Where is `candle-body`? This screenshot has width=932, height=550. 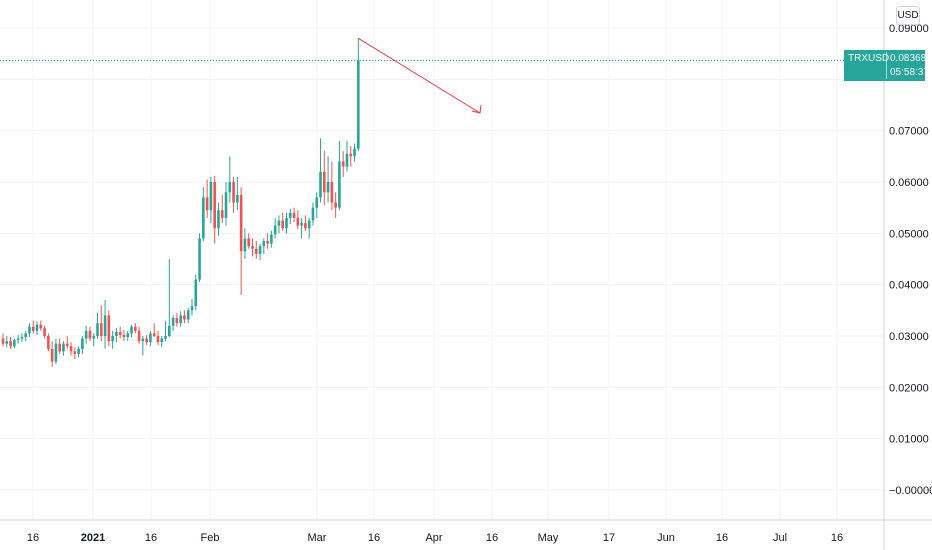 candle-body is located at coordinates (37, 327).